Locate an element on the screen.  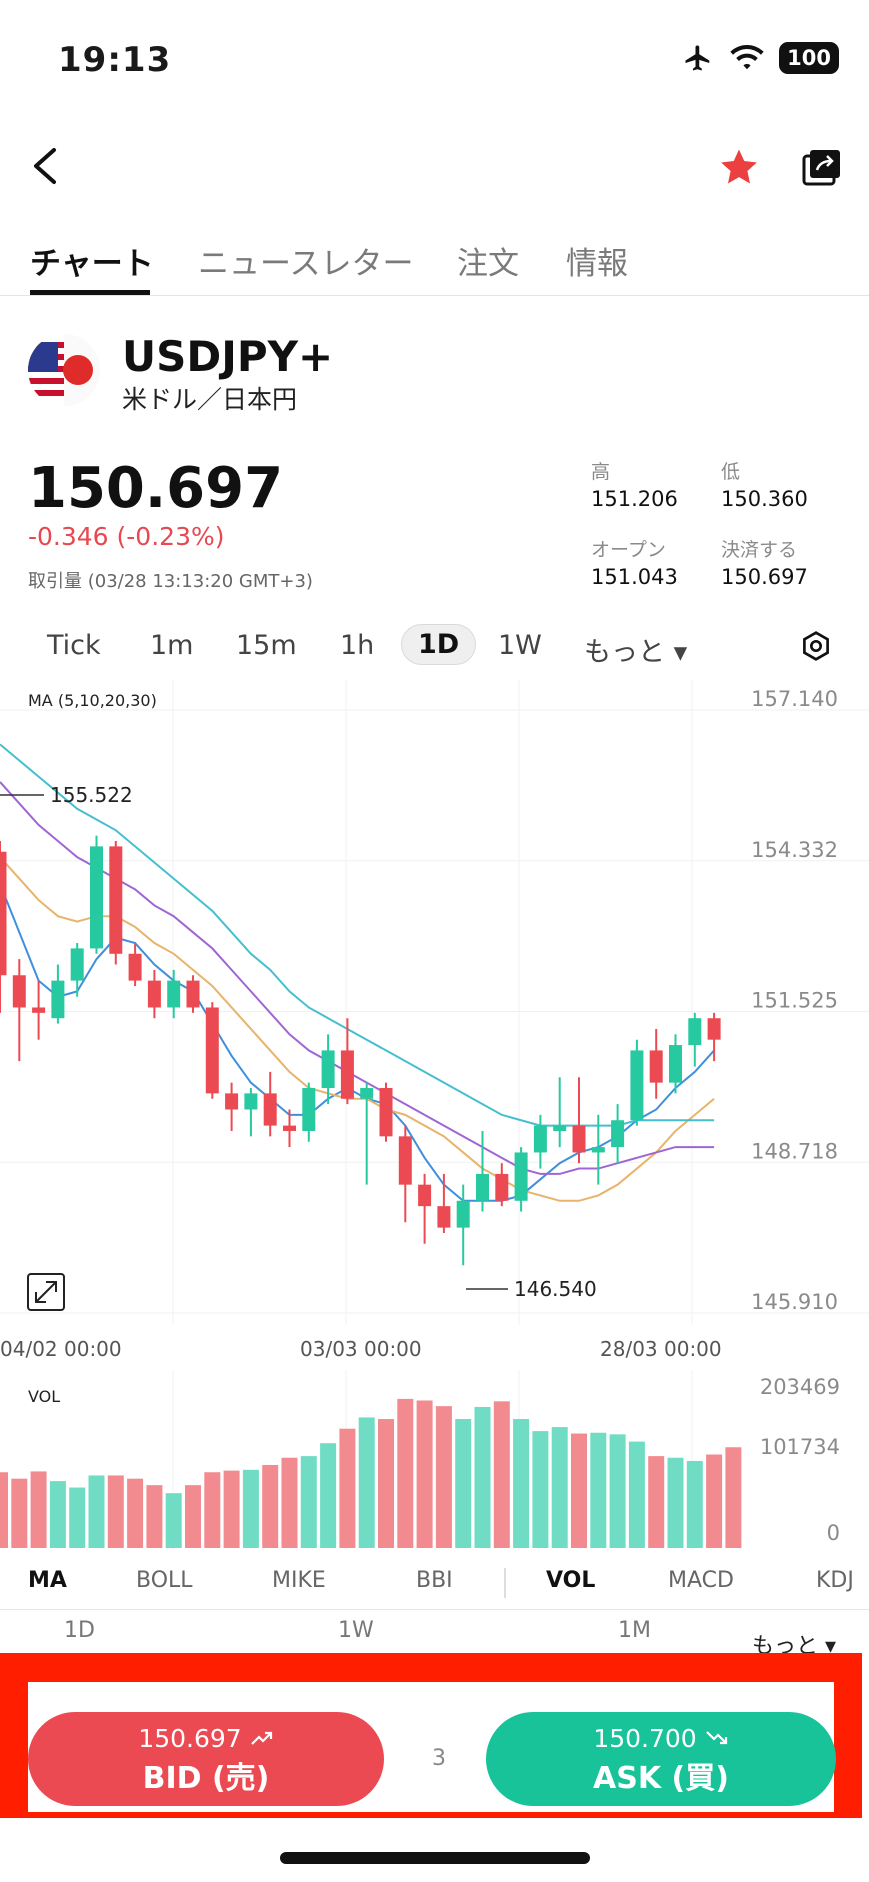
indicator-ma: MA is located at coordinates (47, 1580).